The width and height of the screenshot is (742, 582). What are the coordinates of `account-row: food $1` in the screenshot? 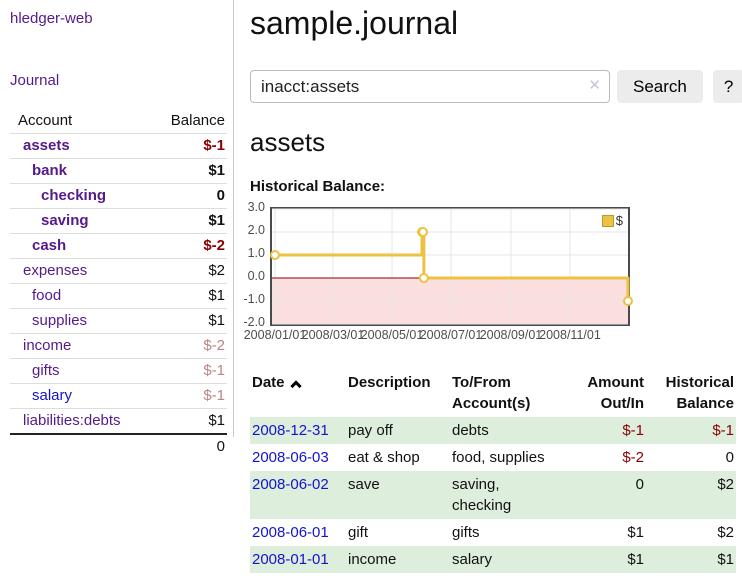 It's located at (118, 296).